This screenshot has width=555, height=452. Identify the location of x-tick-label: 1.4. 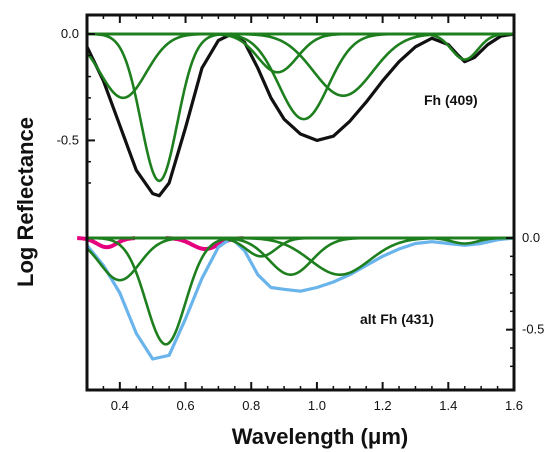
(448, 405).